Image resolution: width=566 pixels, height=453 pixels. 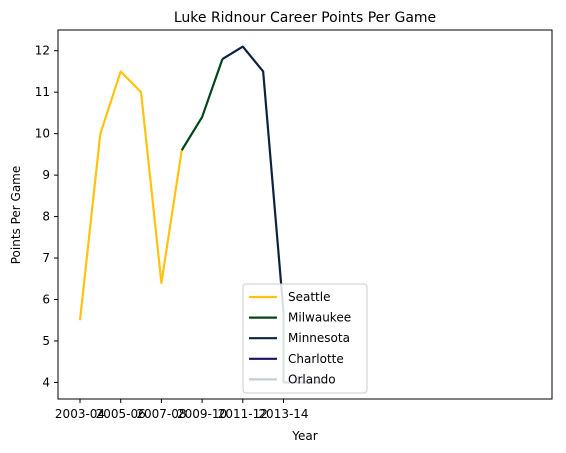 What do you see at coordinates (46, 175) in the screenshot?
I see `y-tick-label: 9` at bounding box center [46, 175].